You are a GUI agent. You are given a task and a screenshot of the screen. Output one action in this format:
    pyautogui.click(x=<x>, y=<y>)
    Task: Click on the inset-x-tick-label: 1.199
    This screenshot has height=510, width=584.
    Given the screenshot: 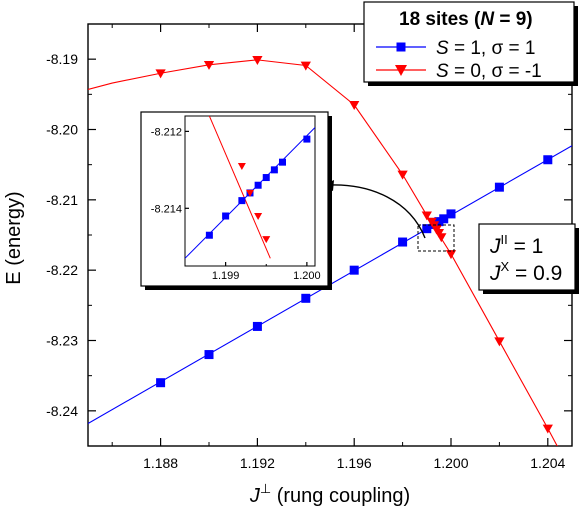 What is the action you would take?
    pyautogui.click(x=226, y=276)
    